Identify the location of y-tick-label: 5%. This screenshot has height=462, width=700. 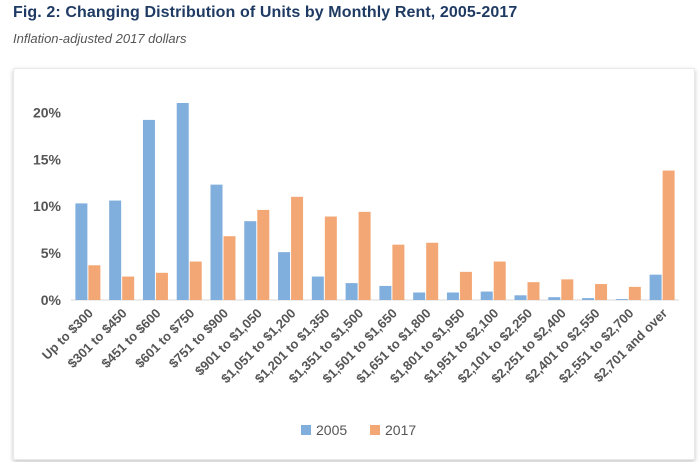
(51, 253).